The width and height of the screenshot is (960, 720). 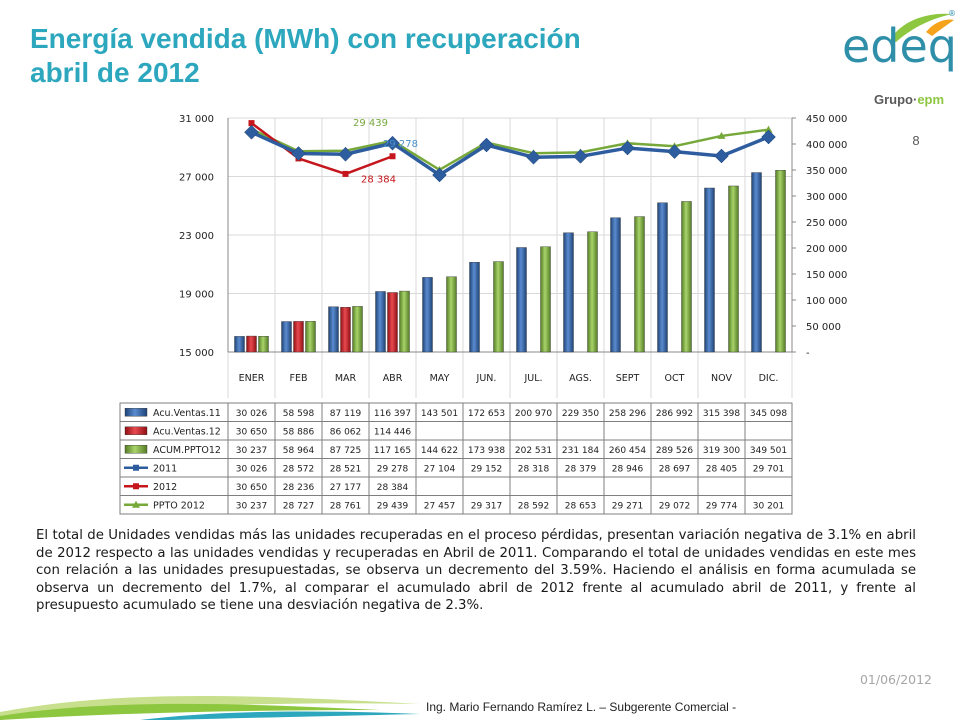 What do you see at coordinates (722, 469) in the screenshot?
I see `table-cell: 28 405` at bounding box center [722, 469].